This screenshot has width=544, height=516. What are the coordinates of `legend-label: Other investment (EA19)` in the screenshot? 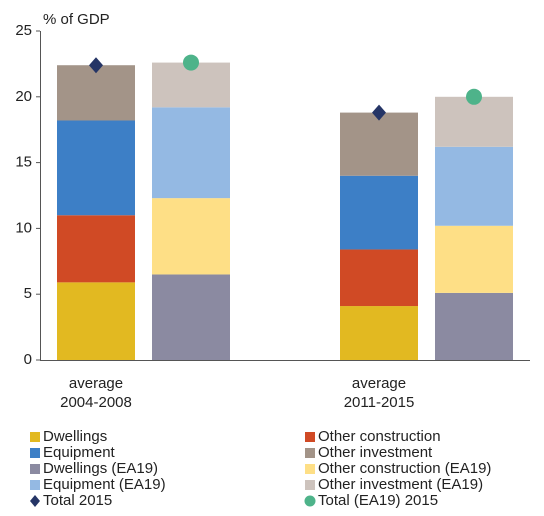 It's located at (400, 484).